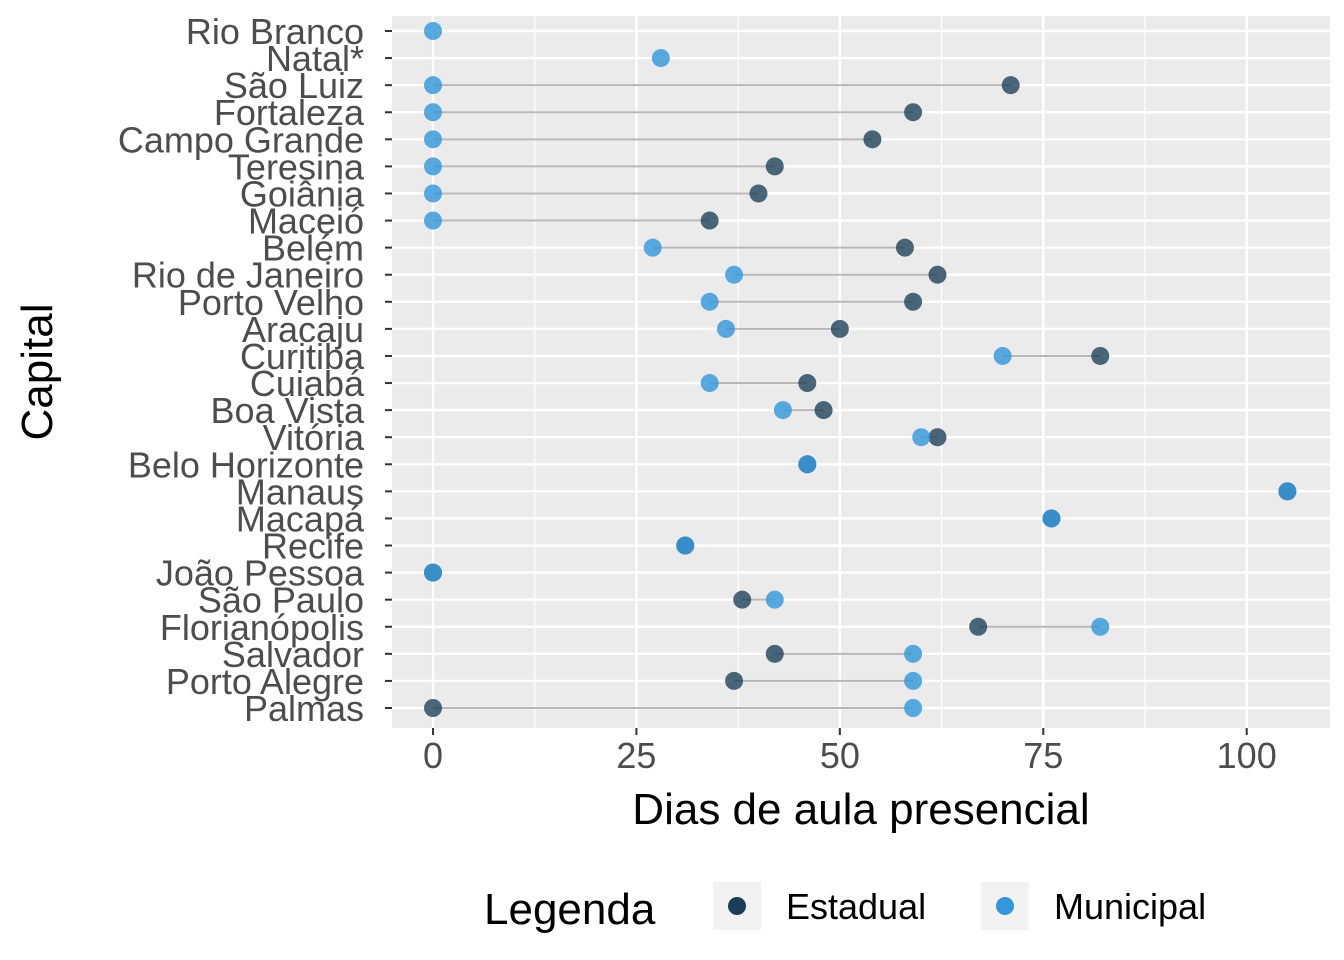 This screenshot has height=960, width=1344. Describe the element at coordinates (1130, 906) in the screenshot. I see `legend-label-municipal: Municipal` at that location.